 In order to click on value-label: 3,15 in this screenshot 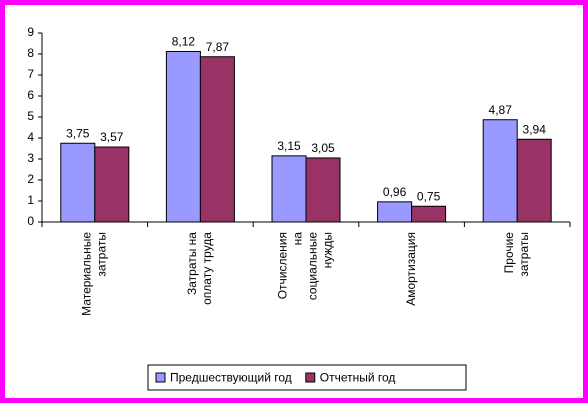, I will do `click(289, 146)`.